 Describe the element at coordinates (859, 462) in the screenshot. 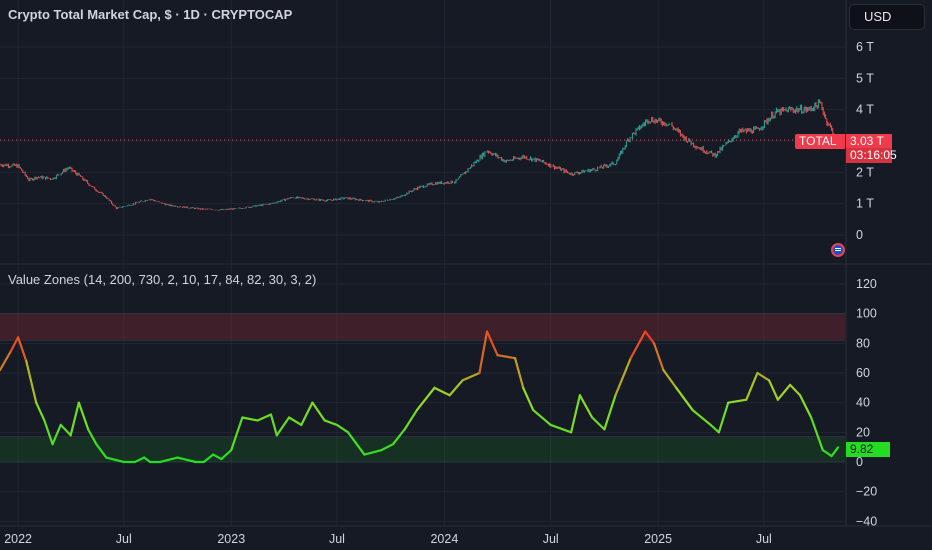

I see `indicator-axis-label: 0` at that location.